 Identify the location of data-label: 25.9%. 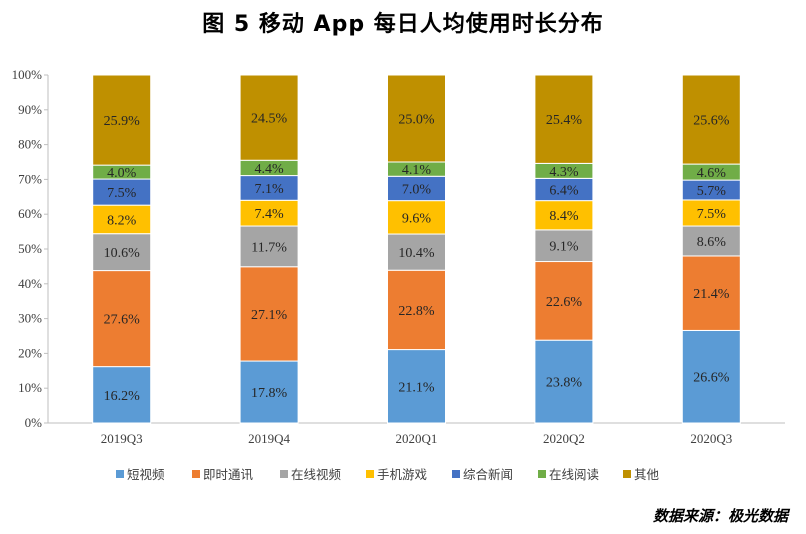
(122, 121).